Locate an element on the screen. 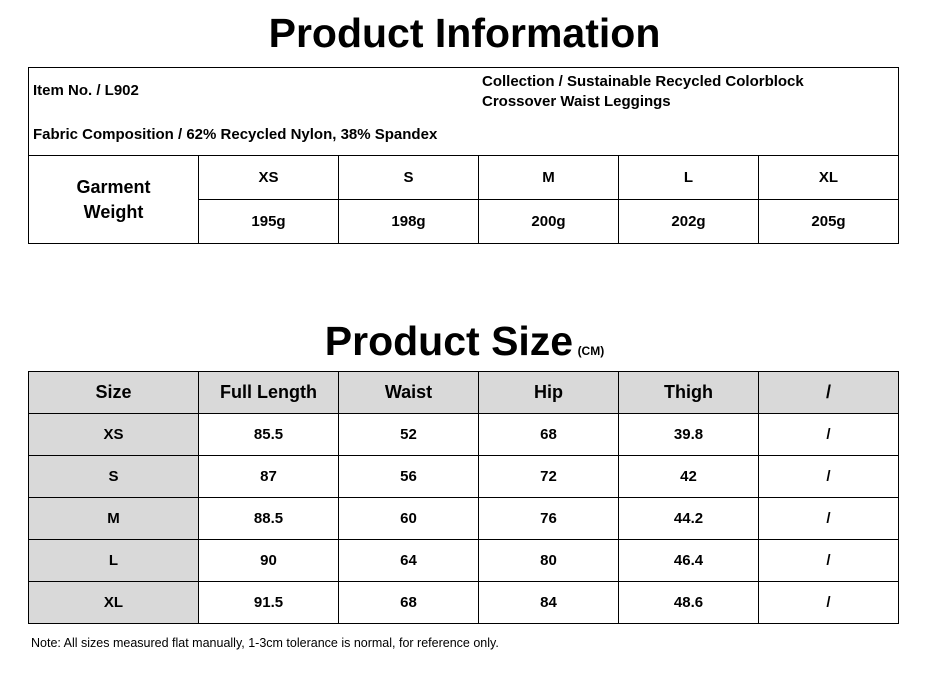 The height and width of the screenshot is (674, 929). size-header: Size is located at coordinates (113, 392).